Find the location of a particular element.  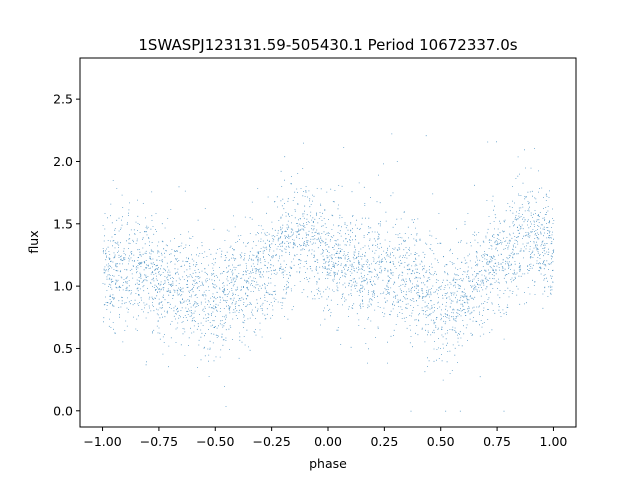

x-axis: −1.00 −0.75 −0.50 −0.25 0.00 0.25 0.50 0.75 1.00 is located at coordinates (325, 438).